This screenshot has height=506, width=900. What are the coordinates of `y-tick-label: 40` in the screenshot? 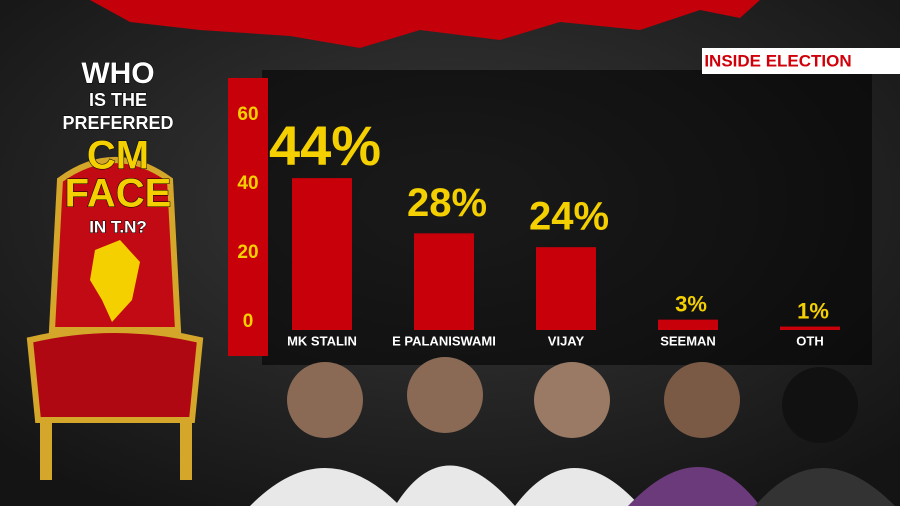 It's located at (247, 183).